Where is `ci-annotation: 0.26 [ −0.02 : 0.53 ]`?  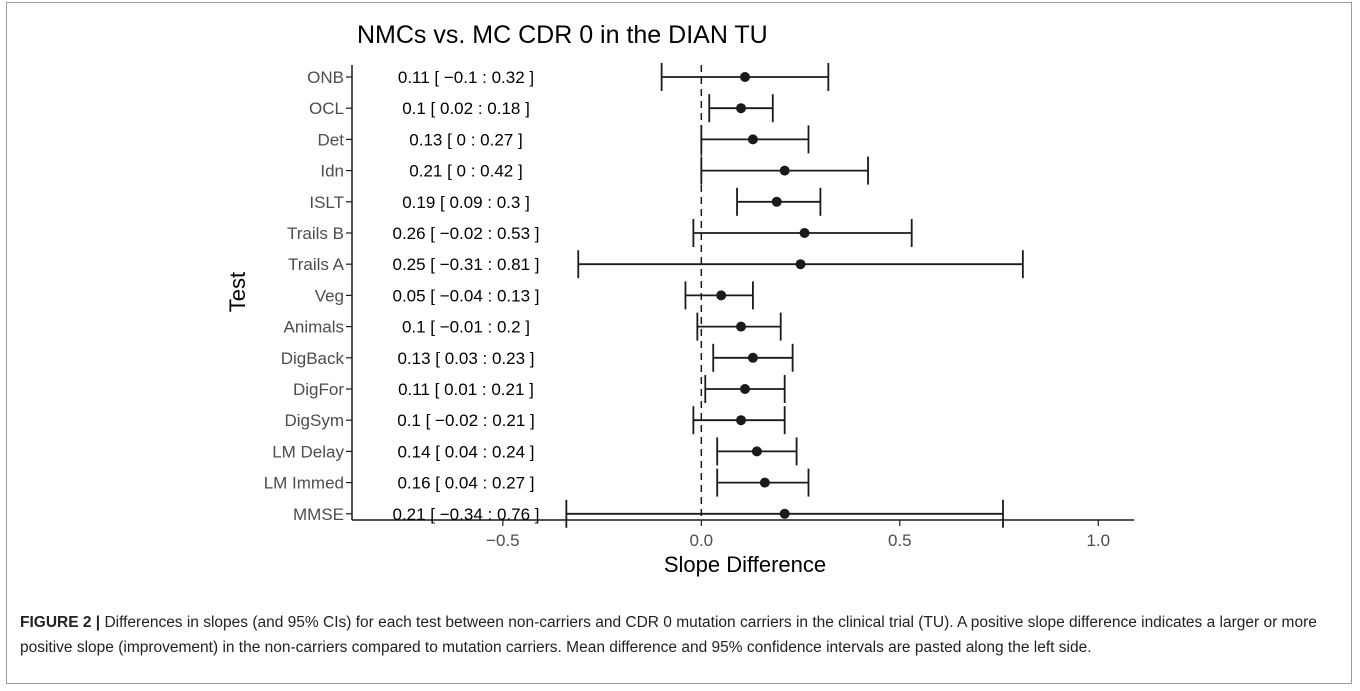 ci-annotation: 0.26 [ −0.02 : 0.53 ] is located at coordinates (466, 233).